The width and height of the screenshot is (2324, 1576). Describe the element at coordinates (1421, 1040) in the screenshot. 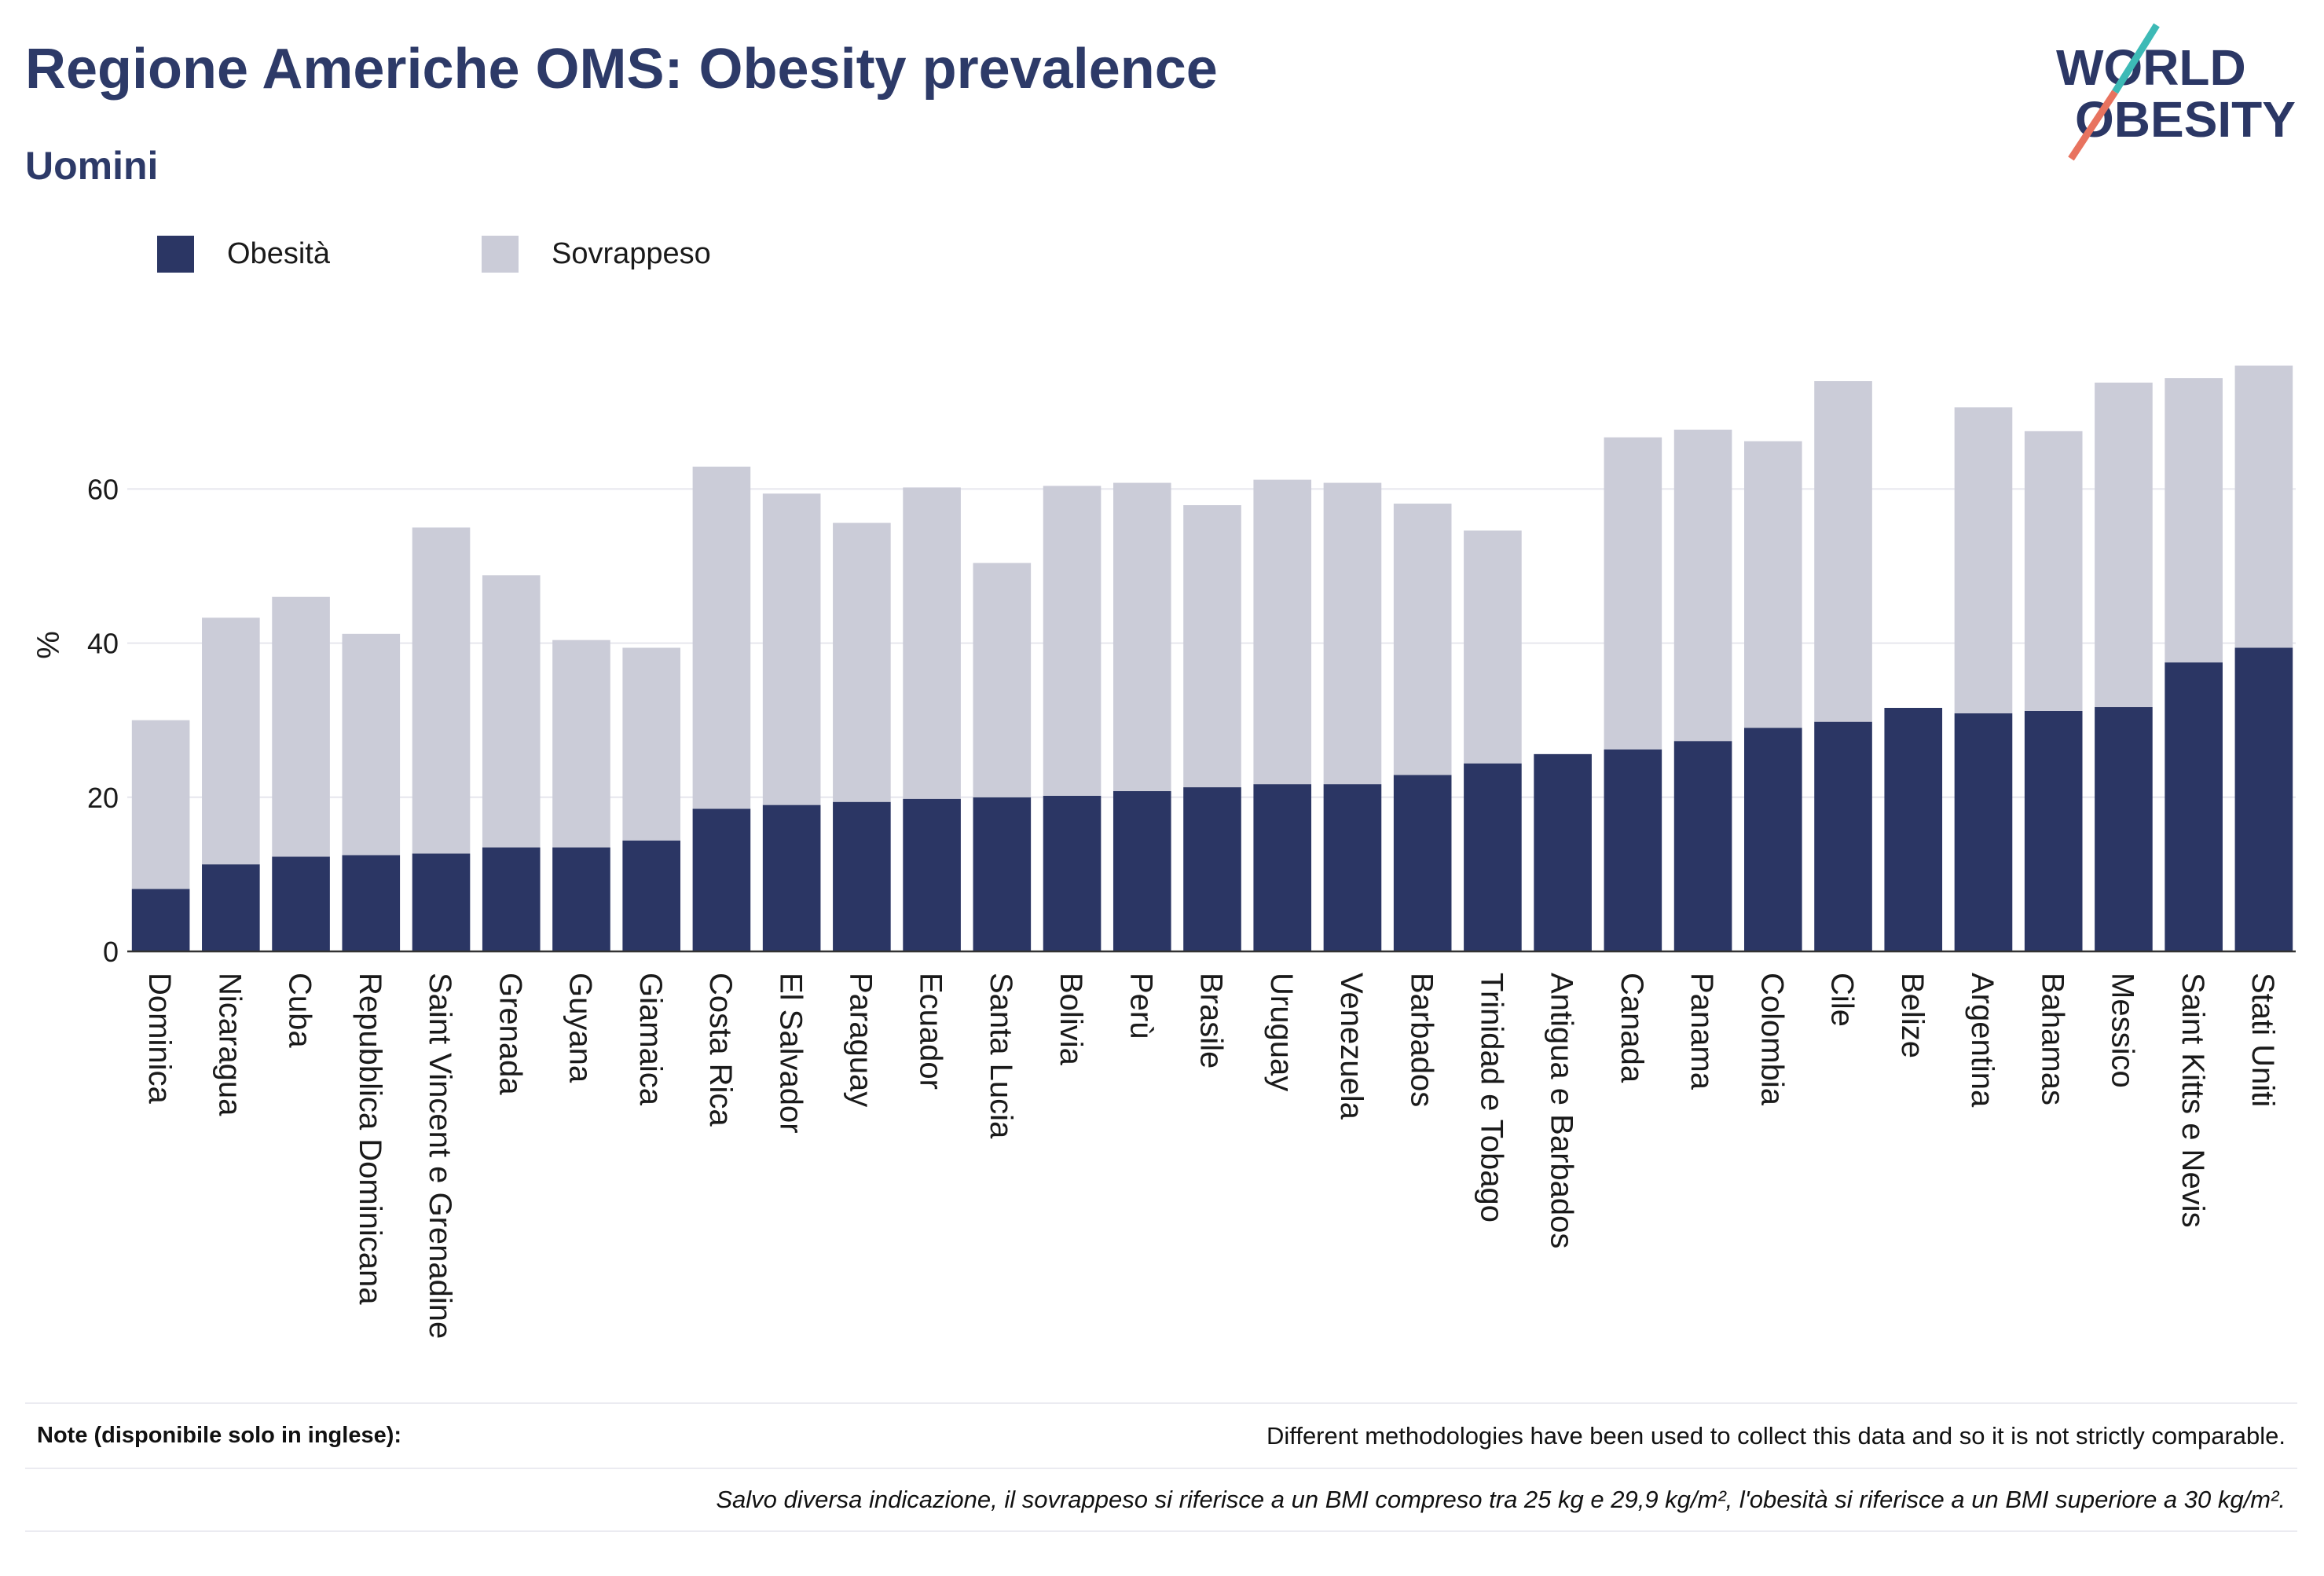

I see `x-tick-label: Barbados` at that location.